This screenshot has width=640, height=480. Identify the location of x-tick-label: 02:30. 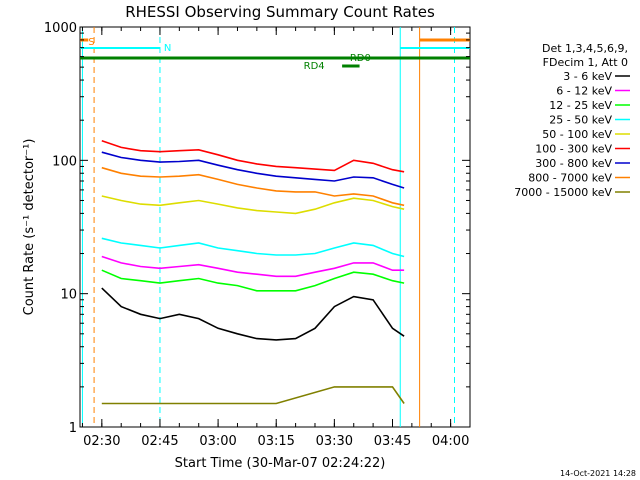
(101, 441).